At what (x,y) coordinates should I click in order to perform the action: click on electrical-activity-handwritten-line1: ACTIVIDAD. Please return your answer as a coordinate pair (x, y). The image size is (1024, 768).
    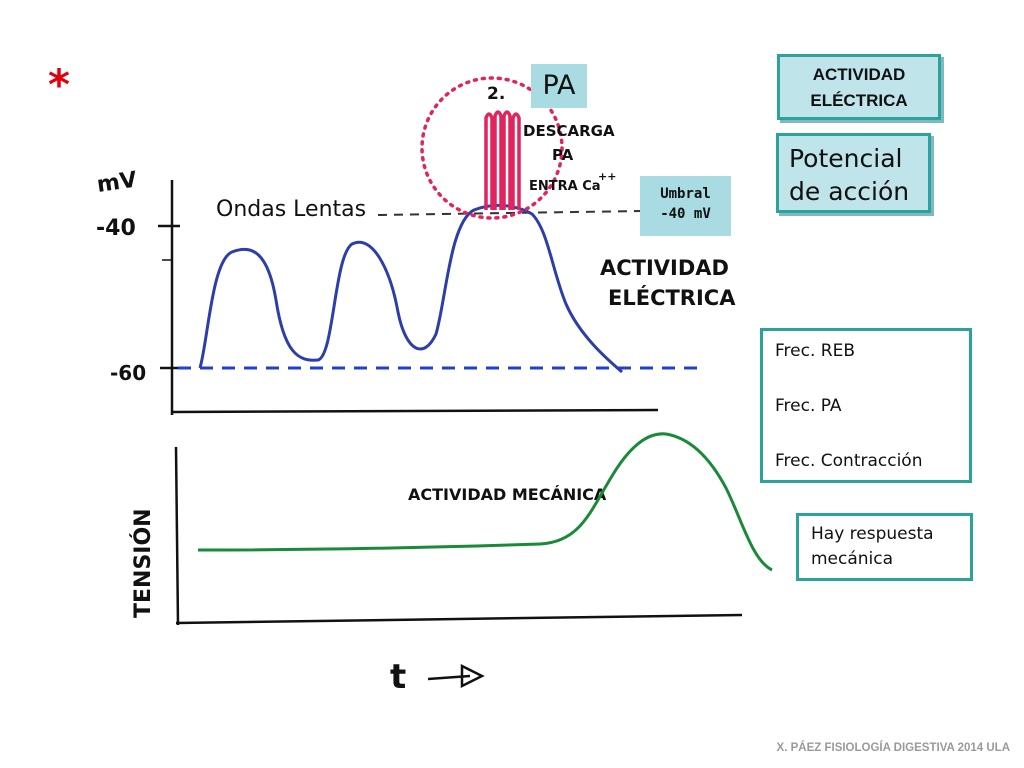
    Looking at the image, I should click on (664, 268).